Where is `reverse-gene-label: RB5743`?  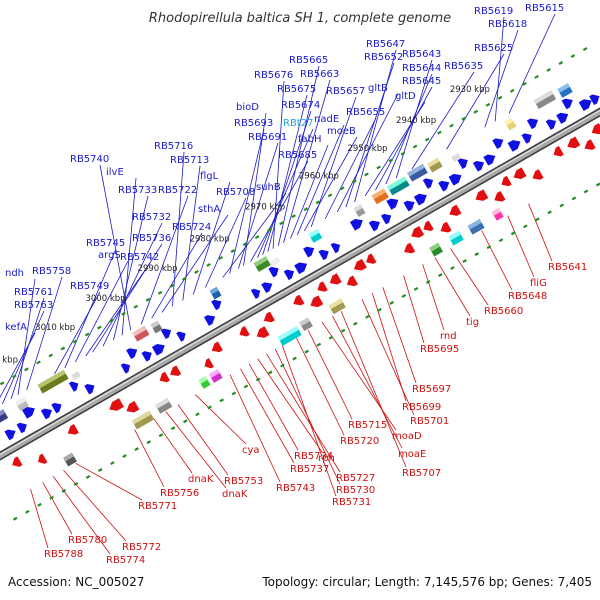 reverse-gene-label: RB5743 is located at coordinates (295, 488).